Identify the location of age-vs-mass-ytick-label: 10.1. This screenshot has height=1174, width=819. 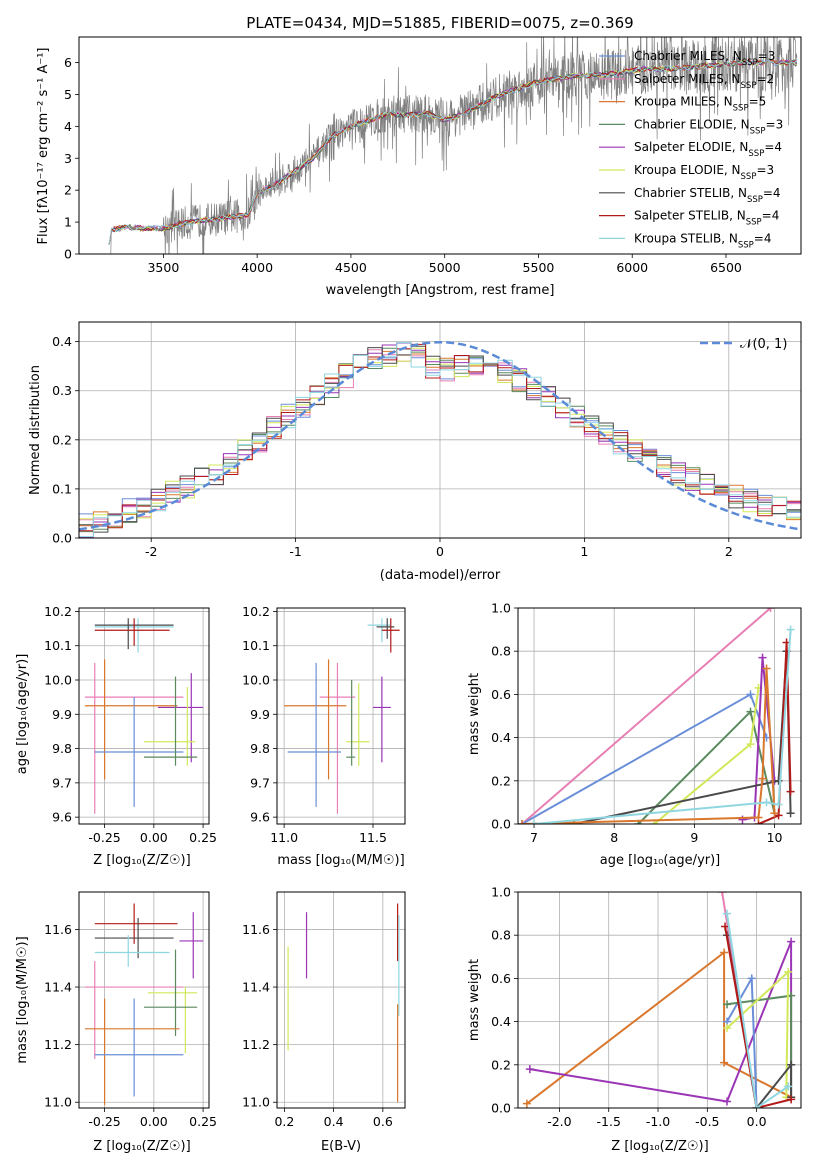
(256, 645).